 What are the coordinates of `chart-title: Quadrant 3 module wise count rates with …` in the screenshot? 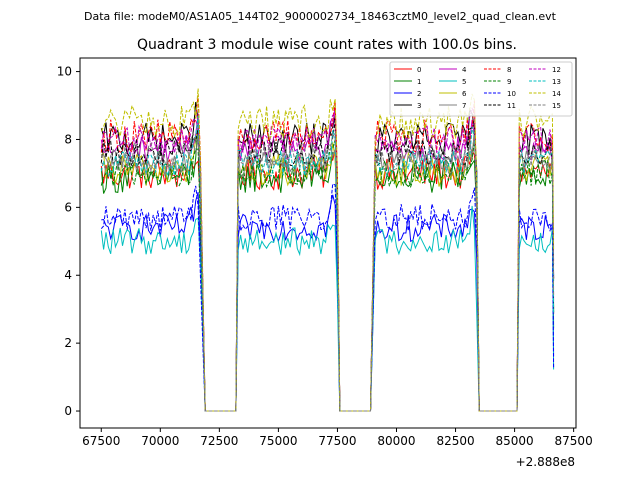 It's located at (327, 45).